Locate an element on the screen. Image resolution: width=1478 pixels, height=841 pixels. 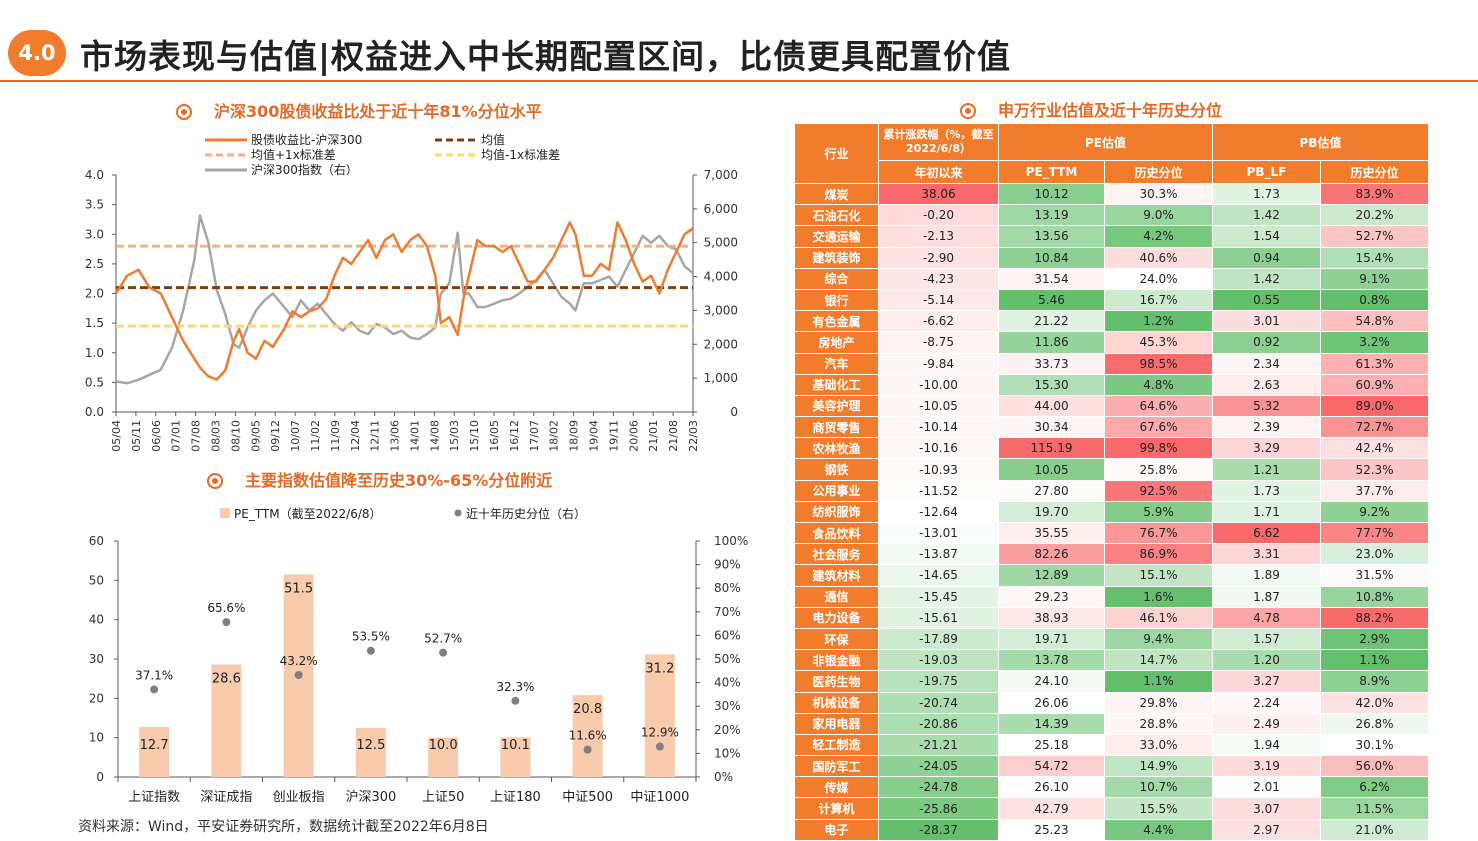
pe-percentile: 10.7% is located at coordinates (1158, 787).